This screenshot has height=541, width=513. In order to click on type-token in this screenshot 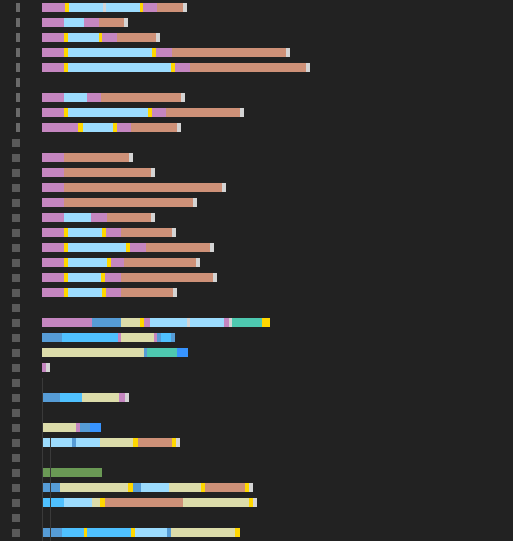, I will do `click(247, 322)`.